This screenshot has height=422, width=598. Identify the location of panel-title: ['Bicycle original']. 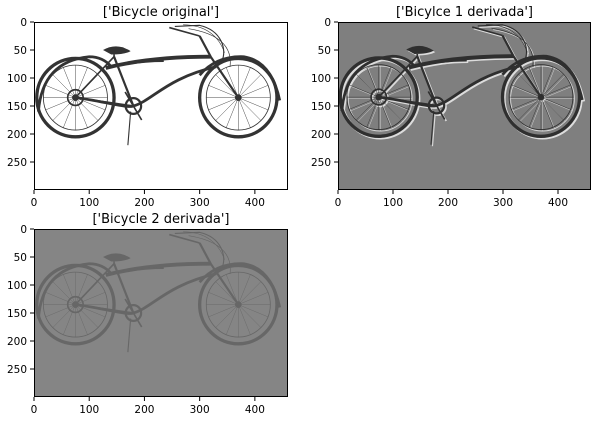
(161, 12).